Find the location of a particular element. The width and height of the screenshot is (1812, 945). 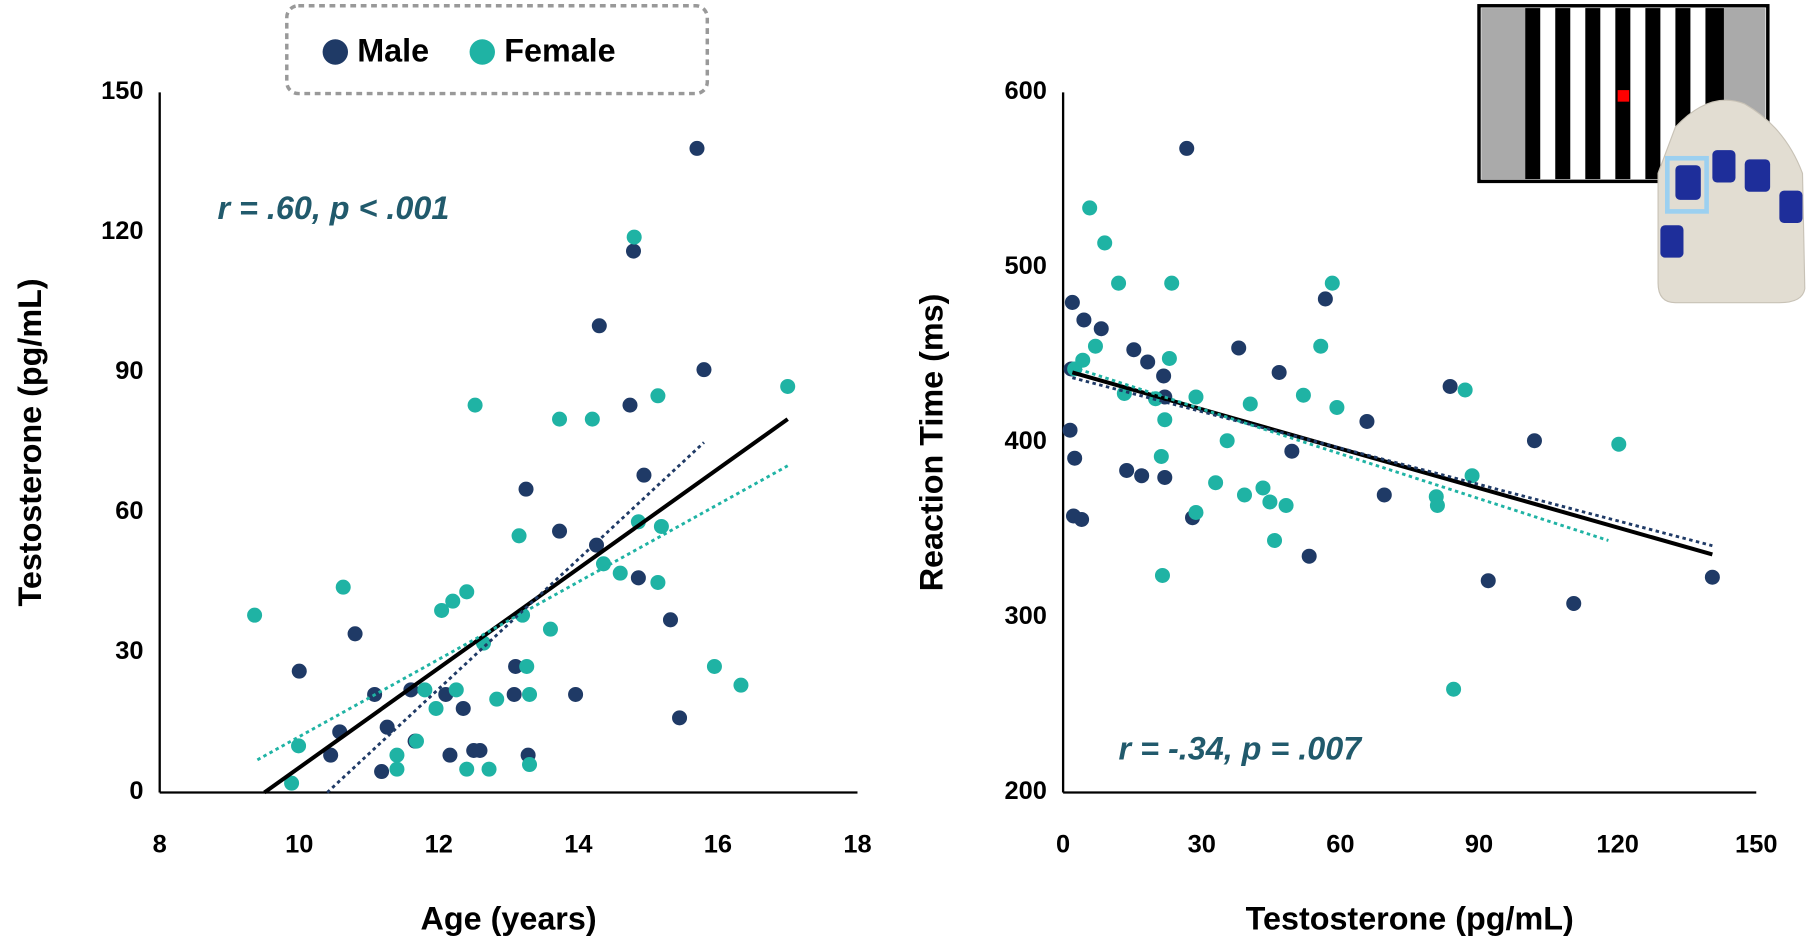

x-tick-label: 90 is located at coordinates (1479, 844).